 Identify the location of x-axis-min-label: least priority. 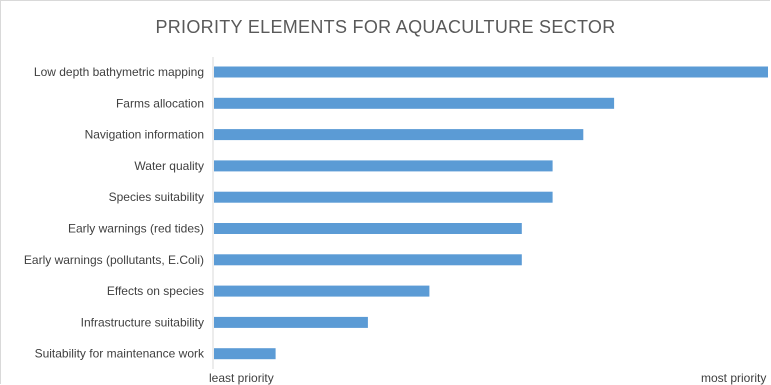
(241, 378).